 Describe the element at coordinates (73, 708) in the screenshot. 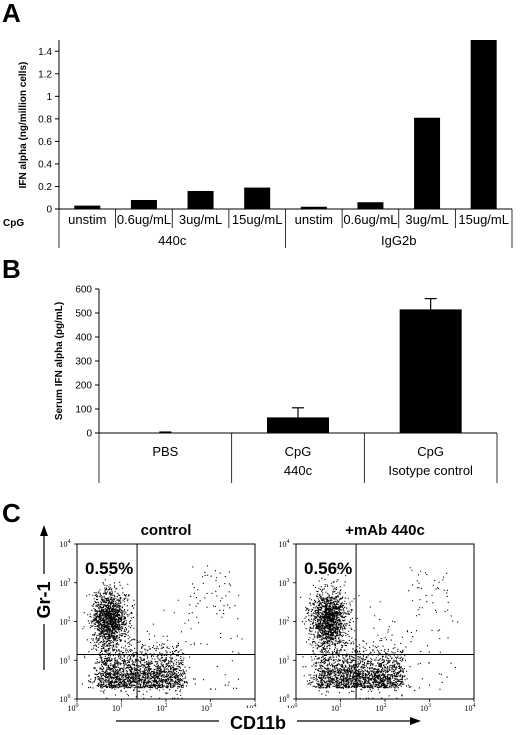

I see `flow-plot-x-tick-label: 10⁰` at that location.